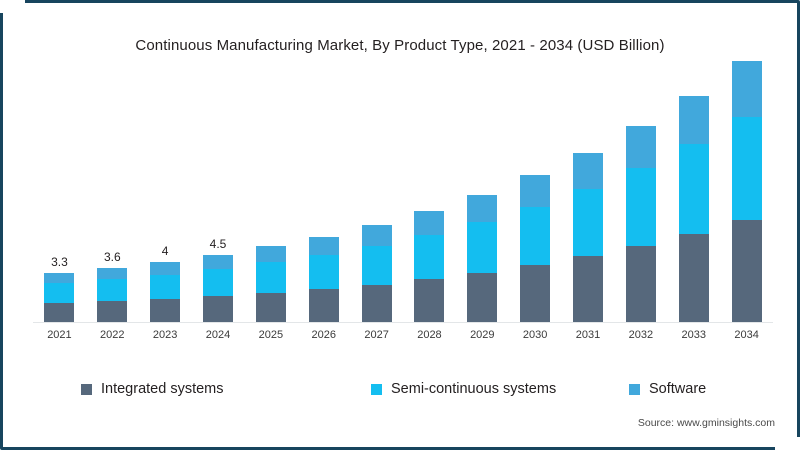 The width and height of the screenshot is (800, 450). Describe the element at coordinates (588, 335) in the screenshot. I see `x-axis-tick-2031: 2031` at that location.